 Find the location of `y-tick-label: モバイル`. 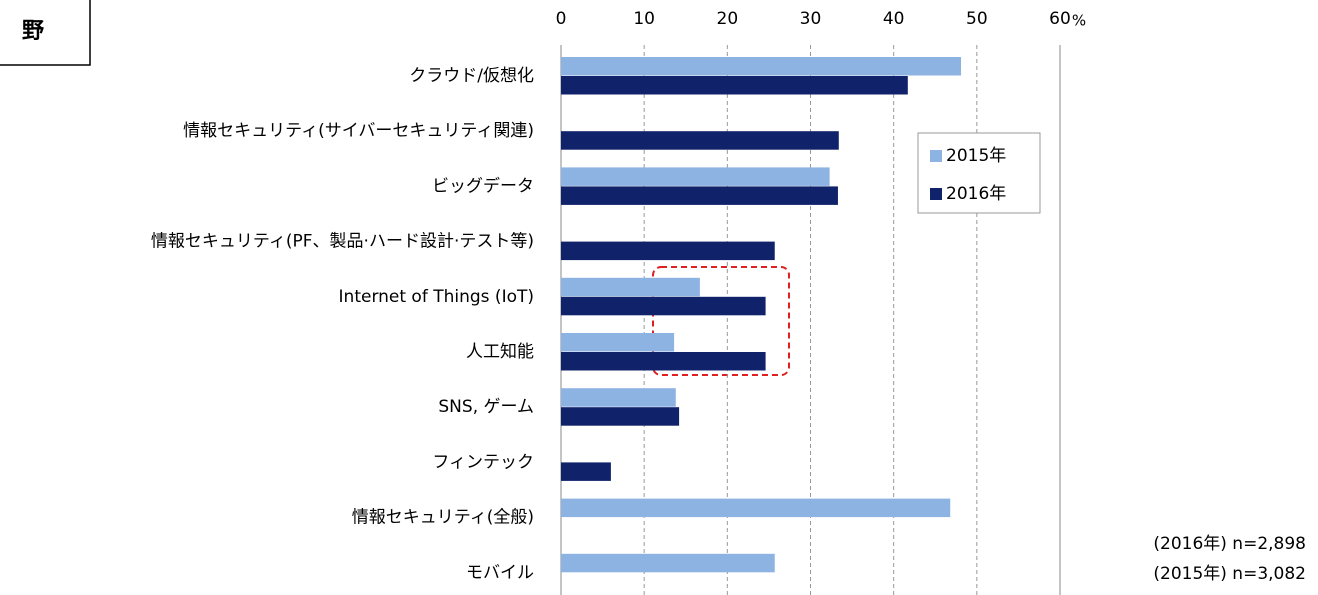

y-tick-label: モバイル is located at coordinates (500, 573).